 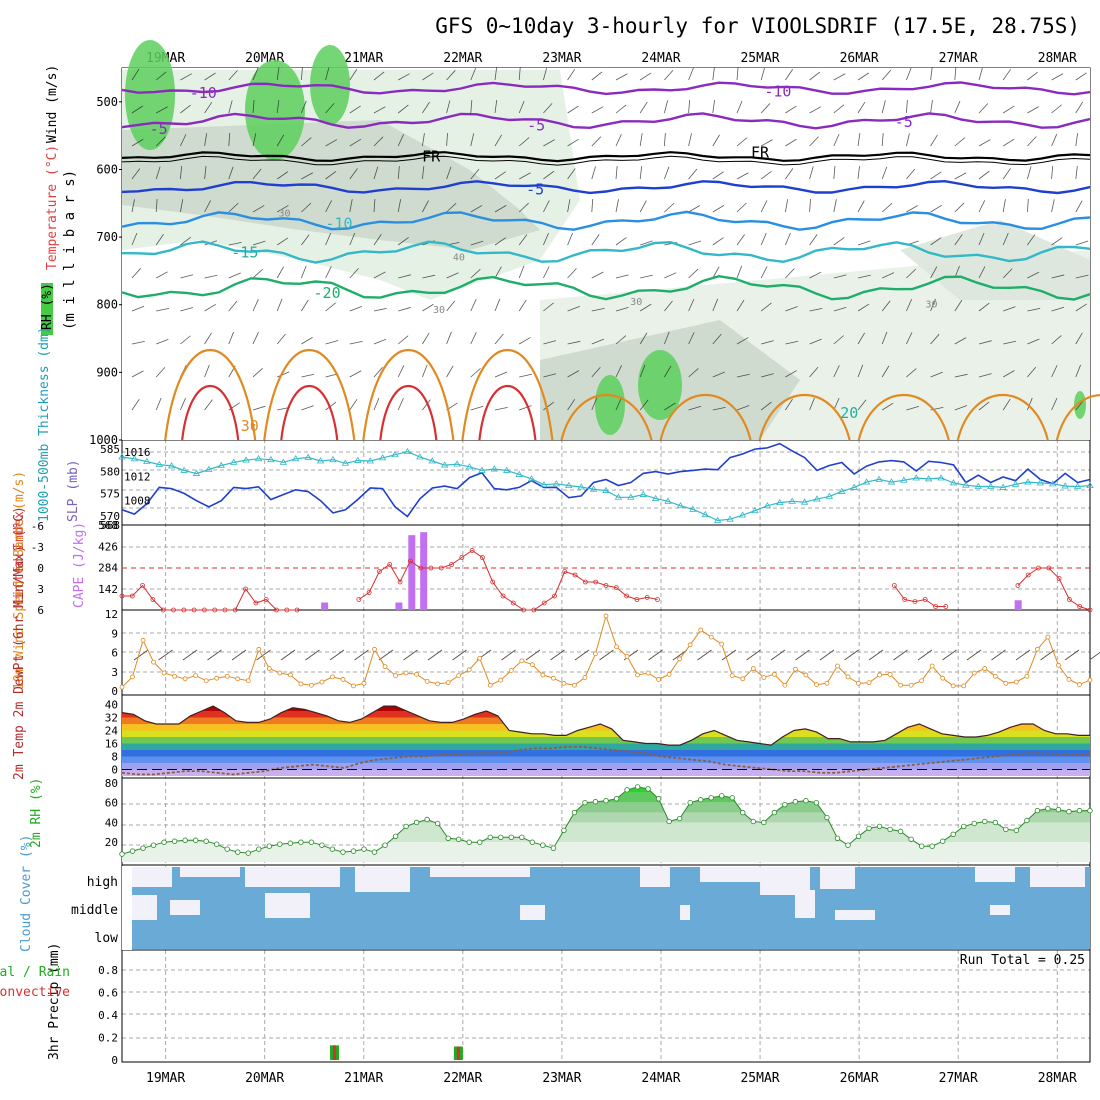 What do you see at coordinates (137, 452) in the screenshot?
I see `slp-tick: 1016` at bounding box center [137, 452].